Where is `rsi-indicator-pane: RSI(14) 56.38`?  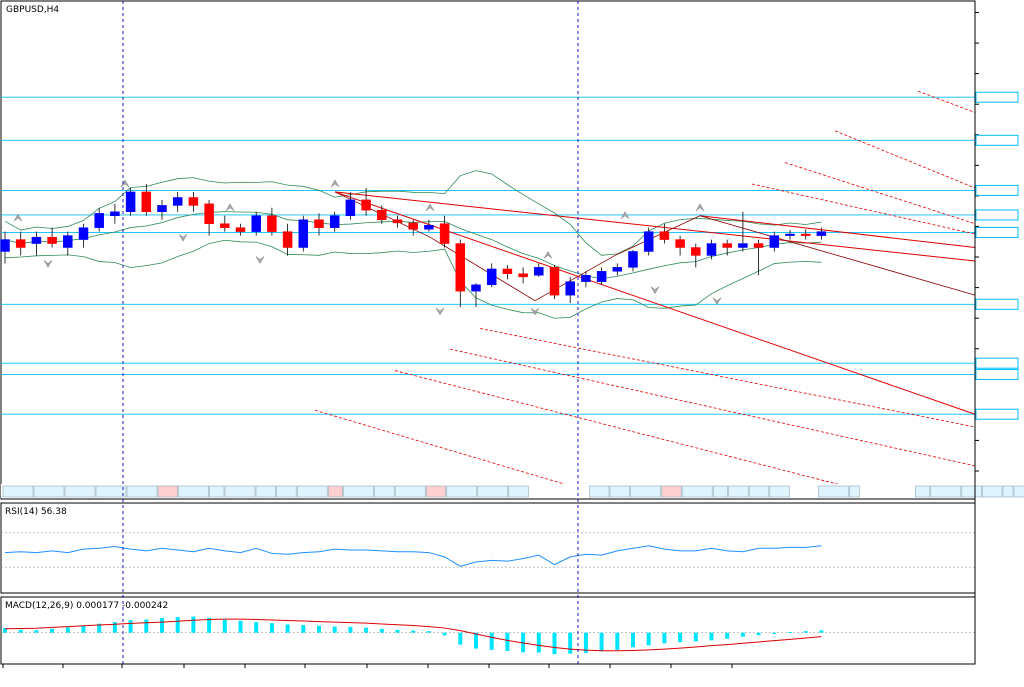 rsi-indicator-pane: RSI(14) 56.38 is located at coordinates (488, 548).